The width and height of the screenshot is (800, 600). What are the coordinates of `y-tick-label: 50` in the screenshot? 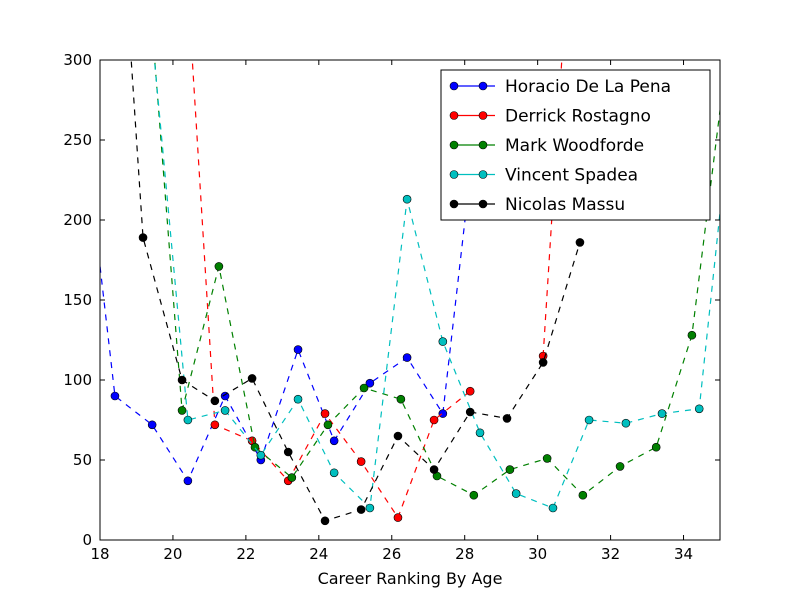 It's located at (82, 460).